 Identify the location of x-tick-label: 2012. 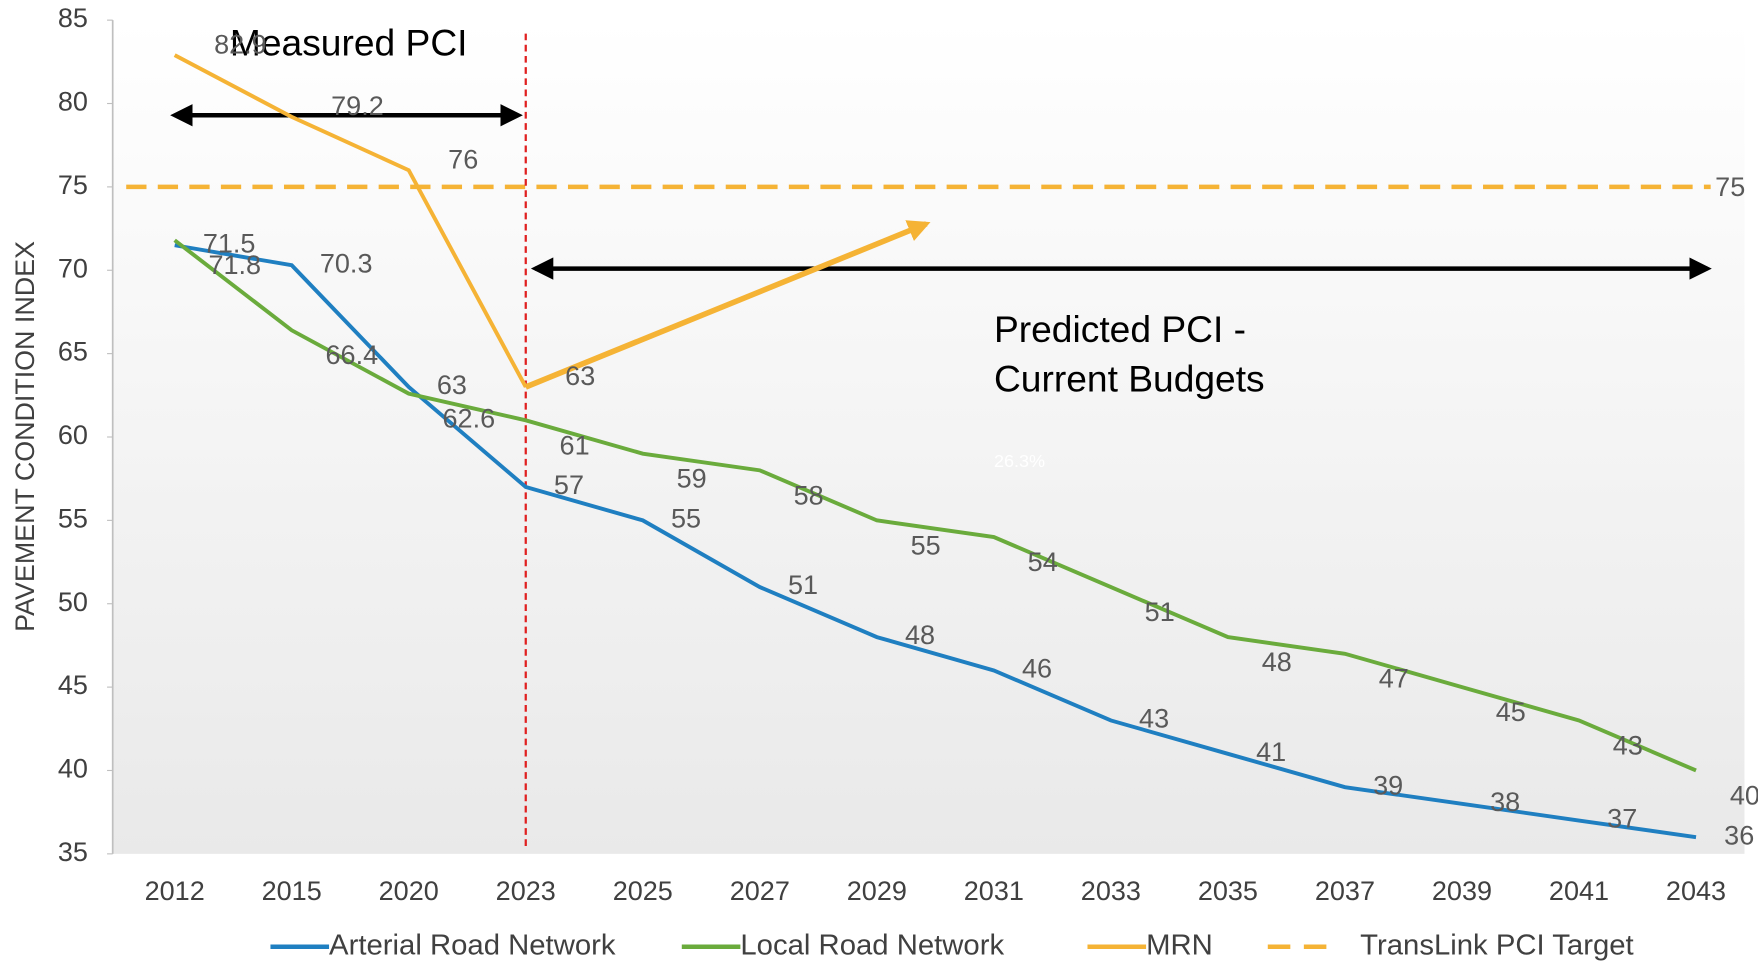
(175, 891).